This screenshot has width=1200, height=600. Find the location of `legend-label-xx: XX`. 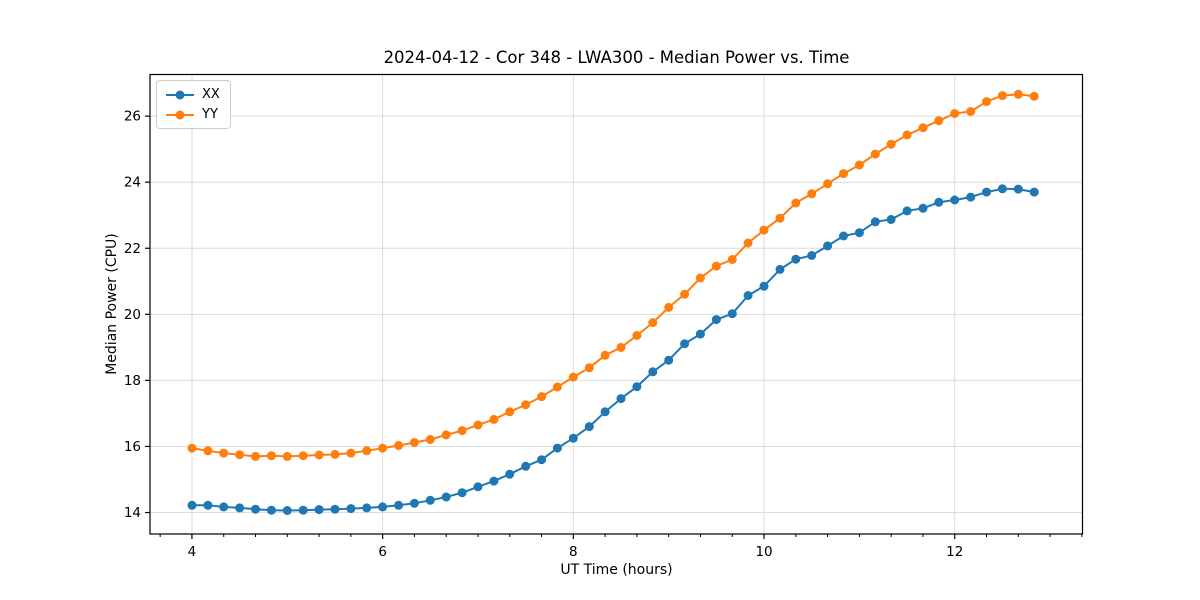

legend-label-xx: XX is located at coordinates (211, 94).